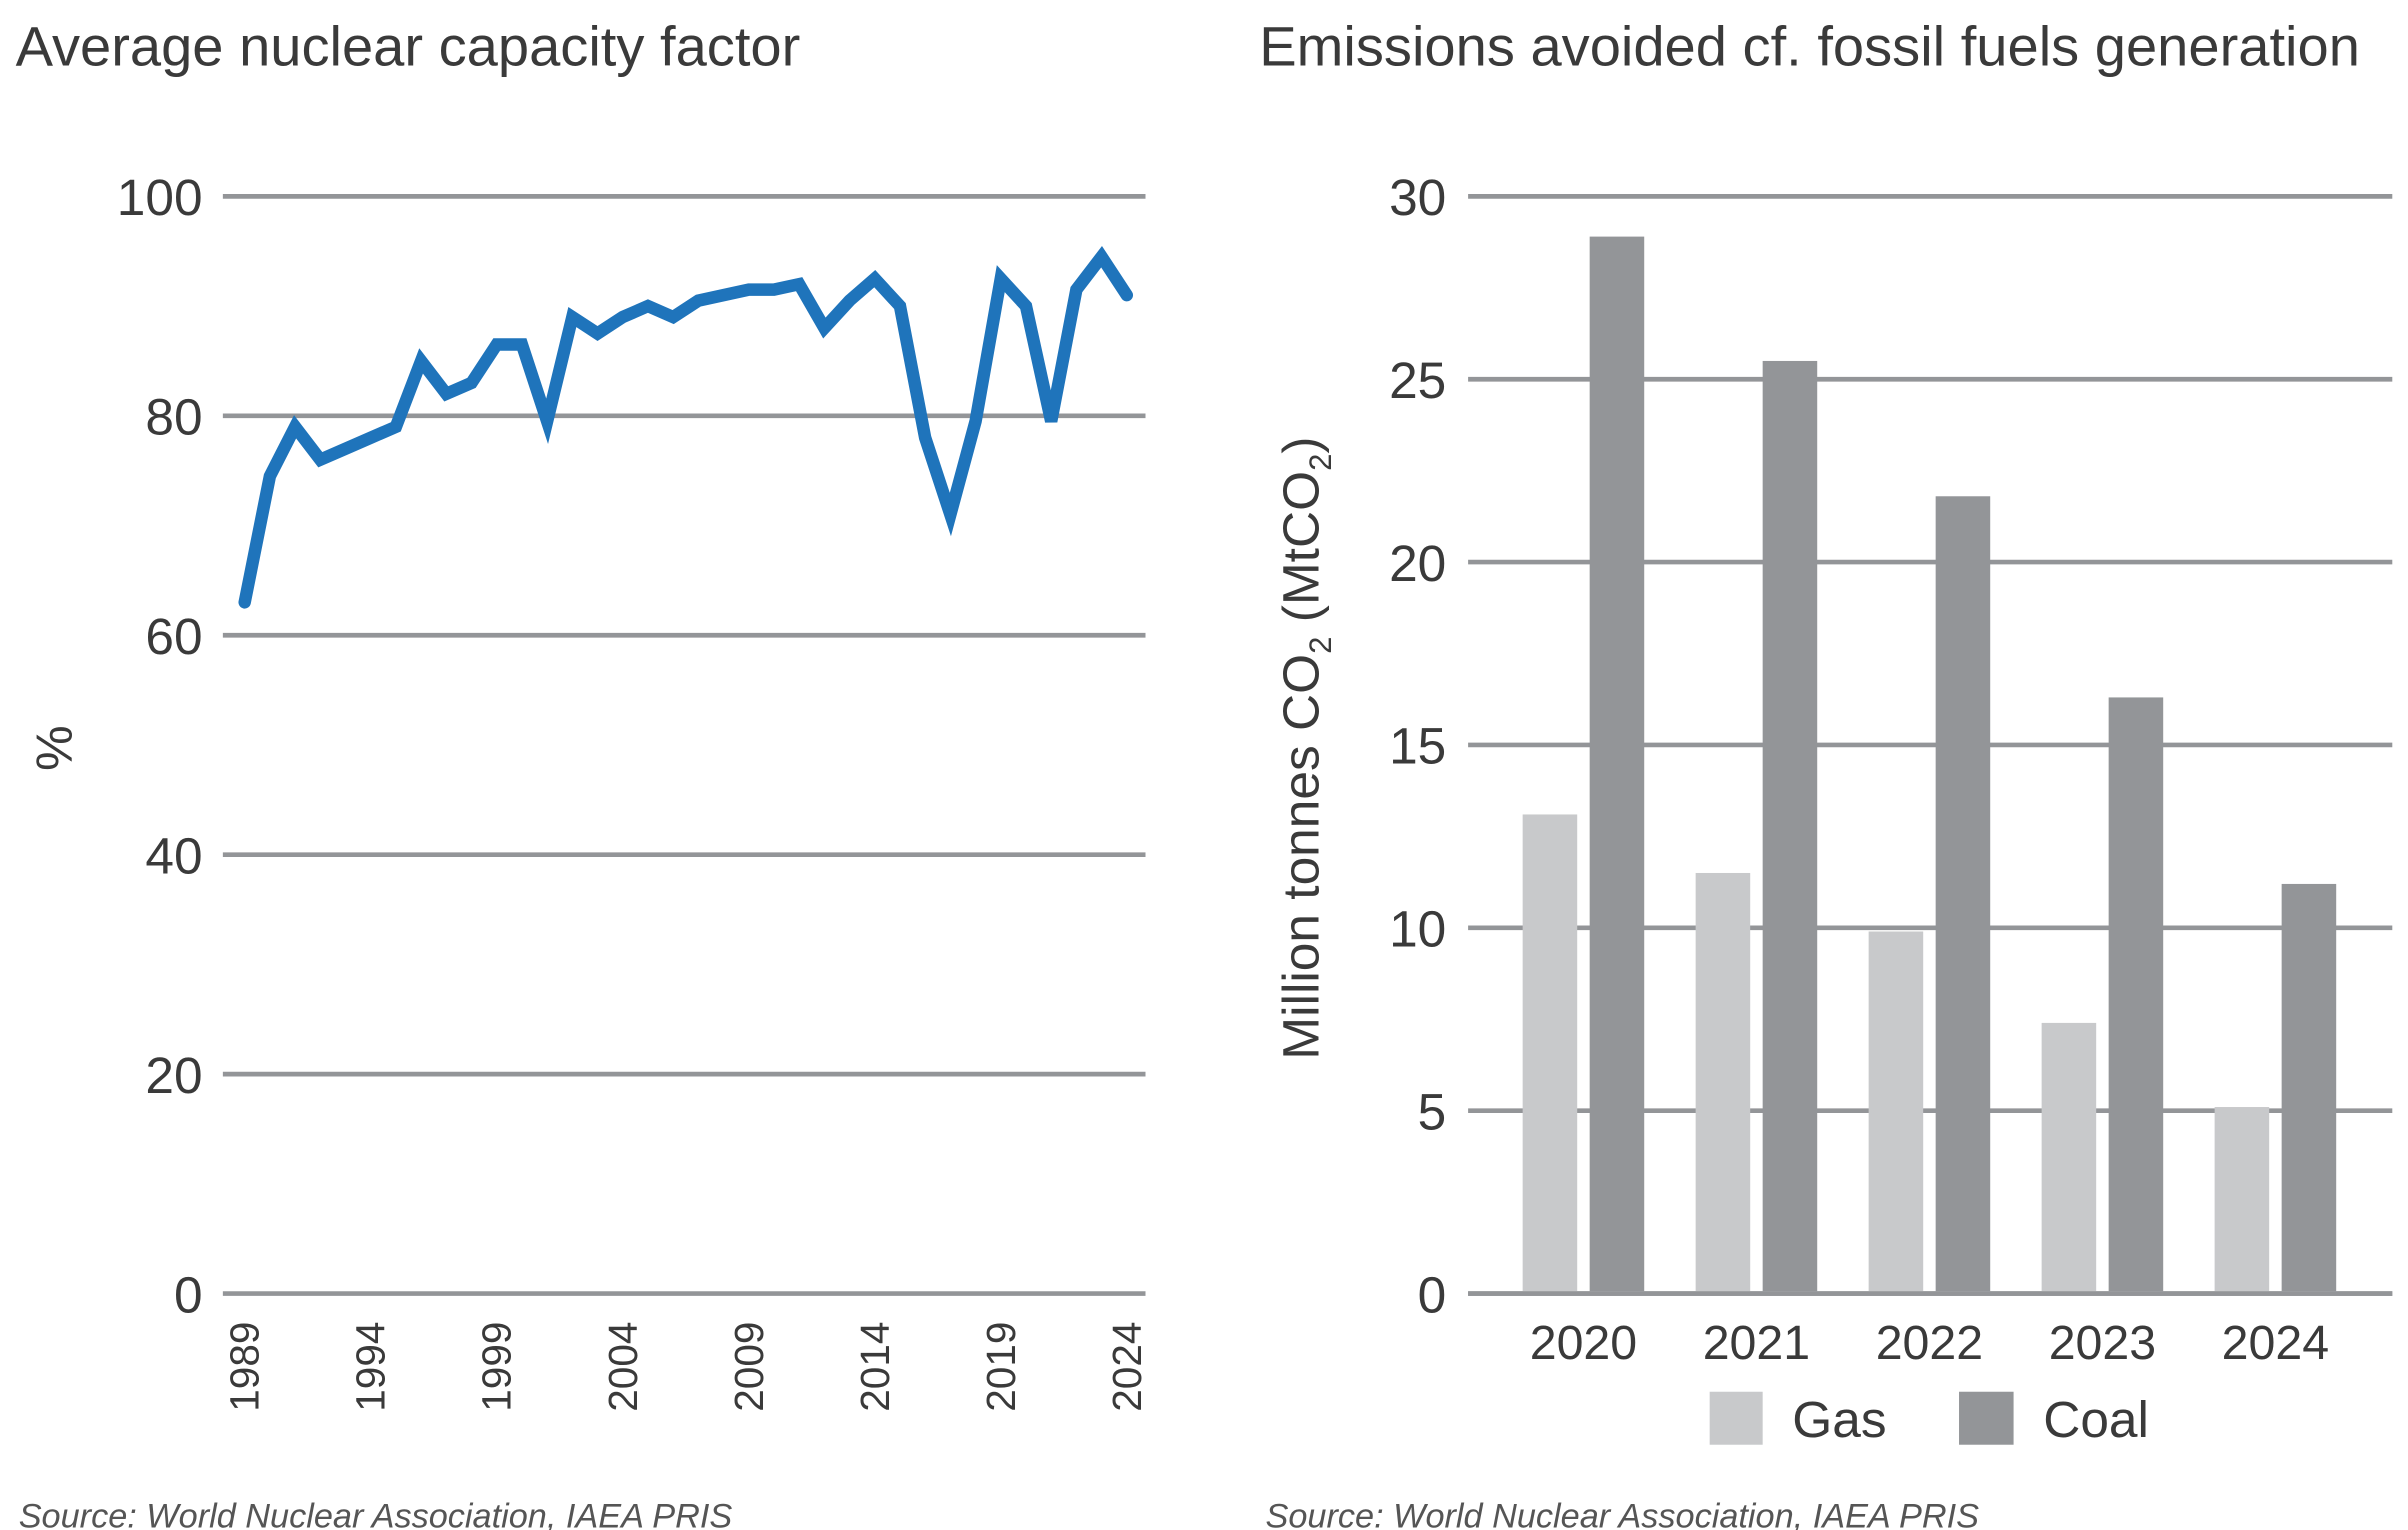  Describe the element at coordinates (1790, 826) in the screenshot. I see `bar-coal-2021` at that location.